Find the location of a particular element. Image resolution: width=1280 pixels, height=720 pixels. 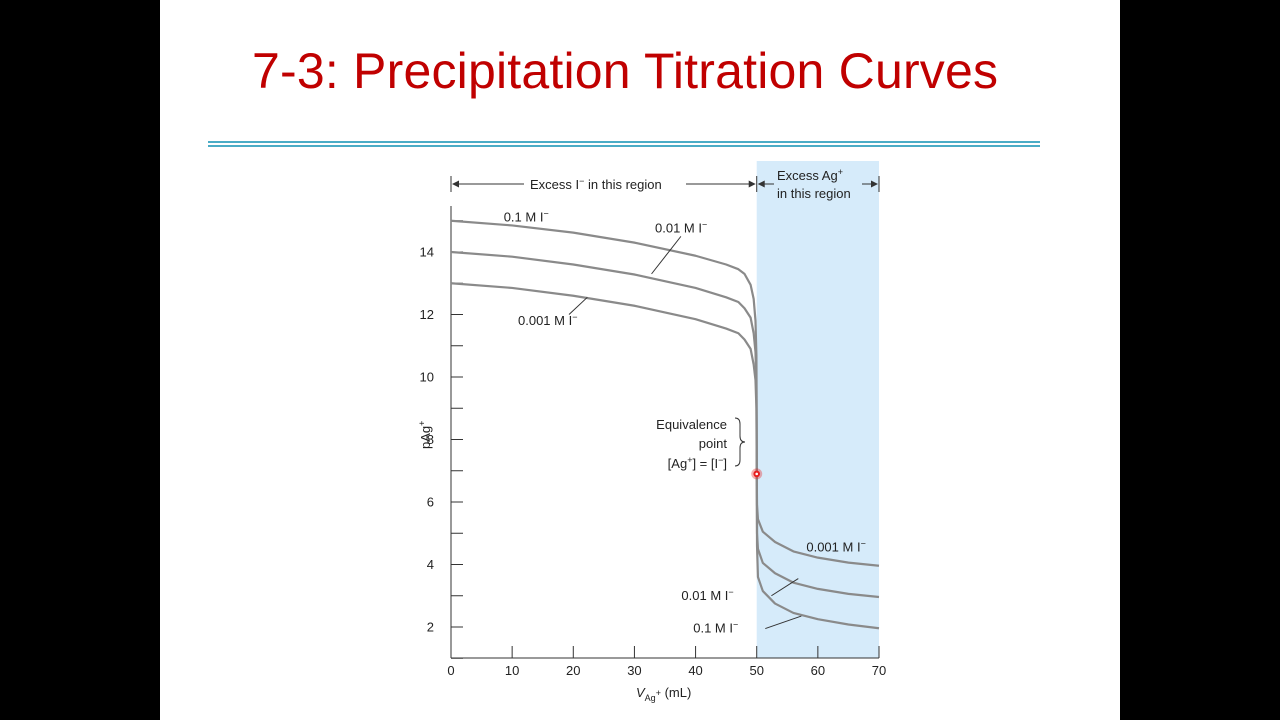

slide-title: 7-3: Precipitation Titration Curves is located at coordinates (625, 71).